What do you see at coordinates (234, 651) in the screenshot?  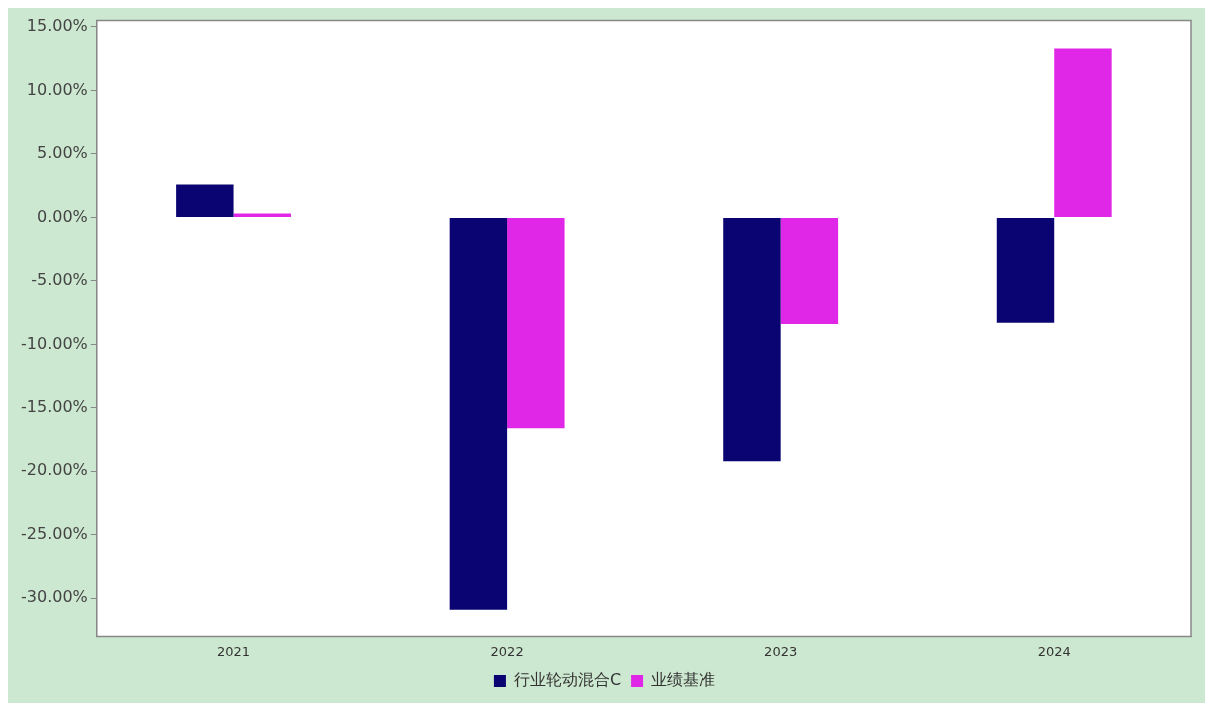 I see `x-tick-label: 2021` at bounding box center [234, 651].